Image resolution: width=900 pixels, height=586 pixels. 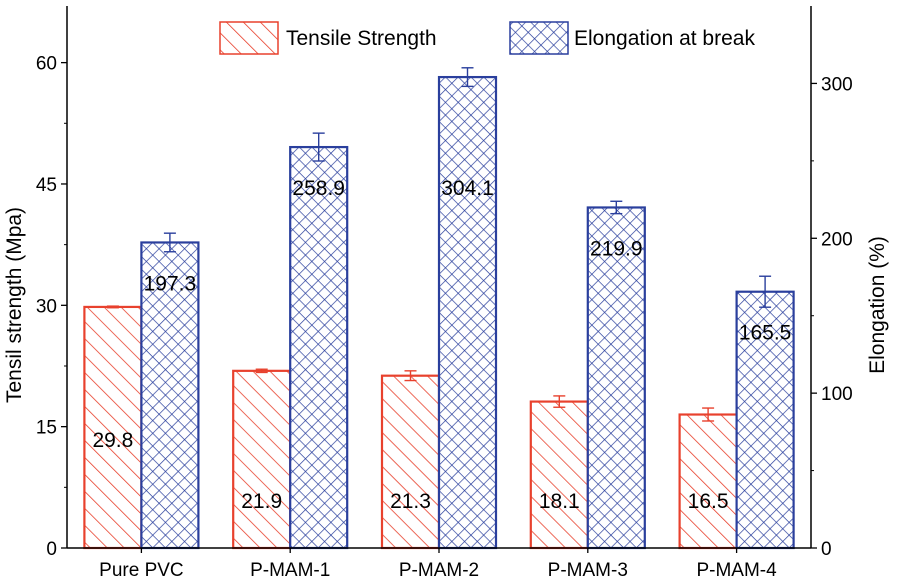 What do you see at coordinates (837, 239) in the screenshot?
I see `y-right-tick-label-200: 200` at bounding box center [837, 239].